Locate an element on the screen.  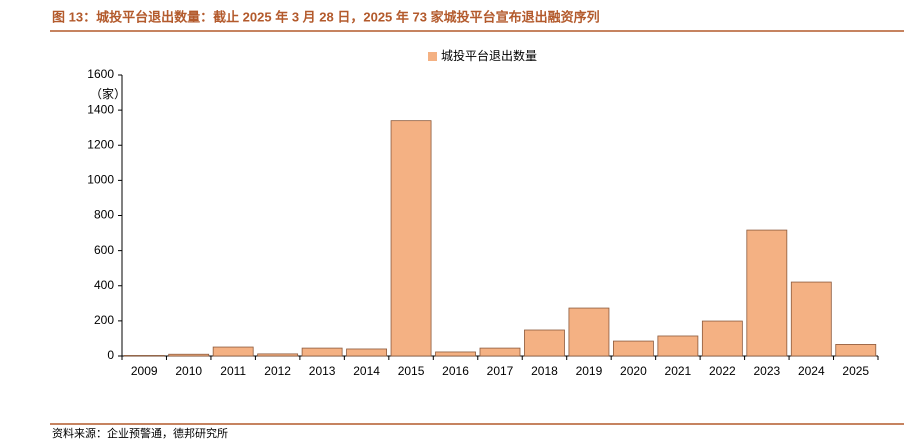
x-tick-label: 2010 is located at coordinates (188, 371).